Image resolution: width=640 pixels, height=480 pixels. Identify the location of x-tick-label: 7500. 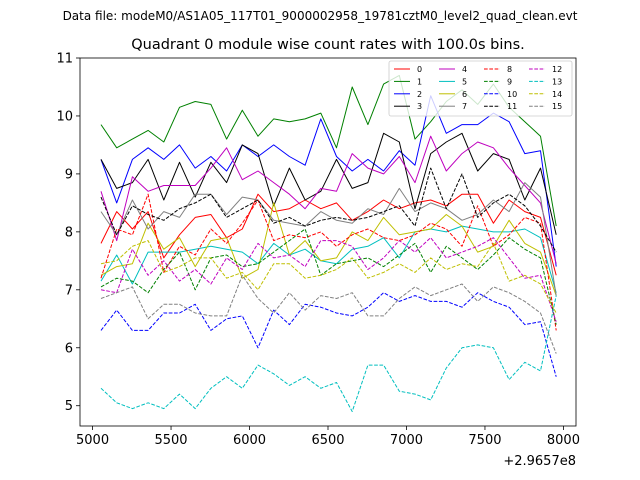
(484, 440).